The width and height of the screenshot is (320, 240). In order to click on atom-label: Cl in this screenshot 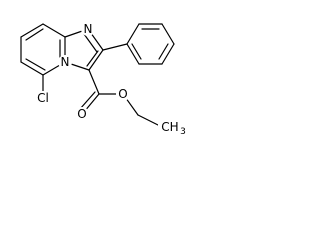, I will do `click(43, 98)`.